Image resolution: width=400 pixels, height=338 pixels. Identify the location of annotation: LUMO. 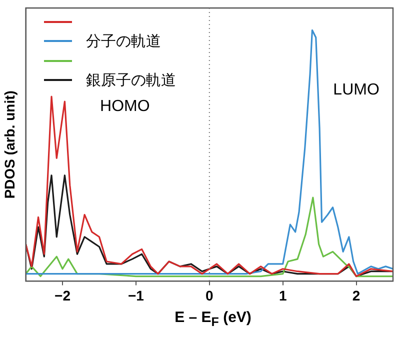
(356, 89).